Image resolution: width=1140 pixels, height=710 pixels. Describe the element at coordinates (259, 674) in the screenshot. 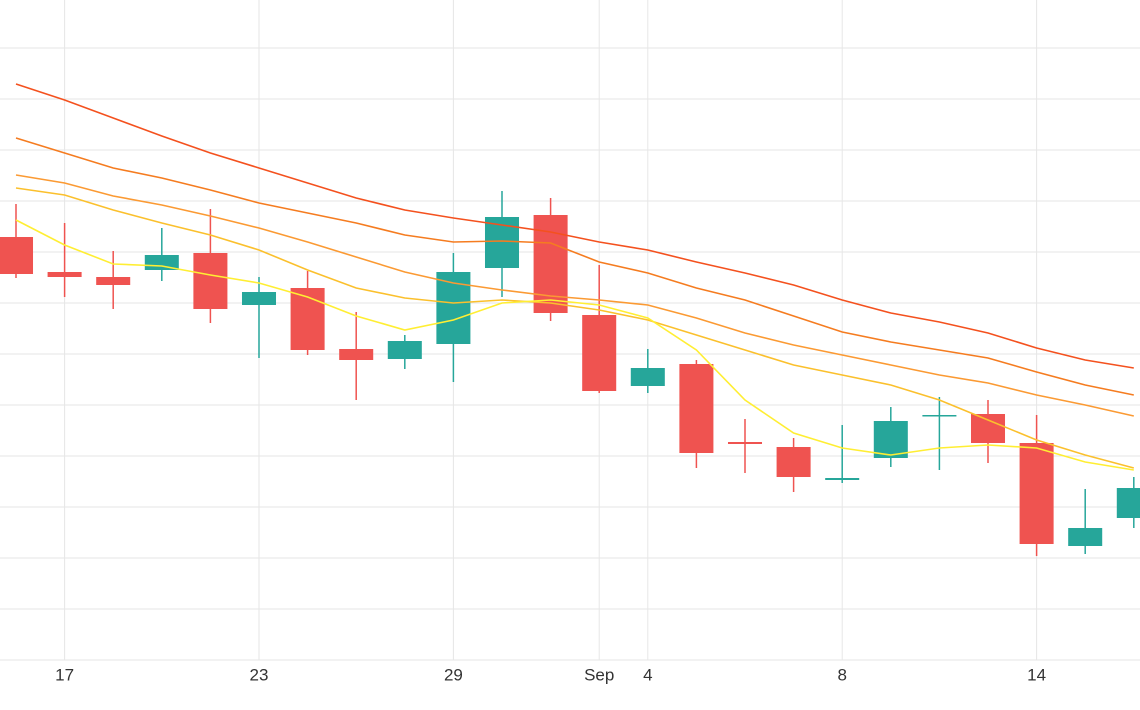

I see `x-tick-label: 23` at that location.